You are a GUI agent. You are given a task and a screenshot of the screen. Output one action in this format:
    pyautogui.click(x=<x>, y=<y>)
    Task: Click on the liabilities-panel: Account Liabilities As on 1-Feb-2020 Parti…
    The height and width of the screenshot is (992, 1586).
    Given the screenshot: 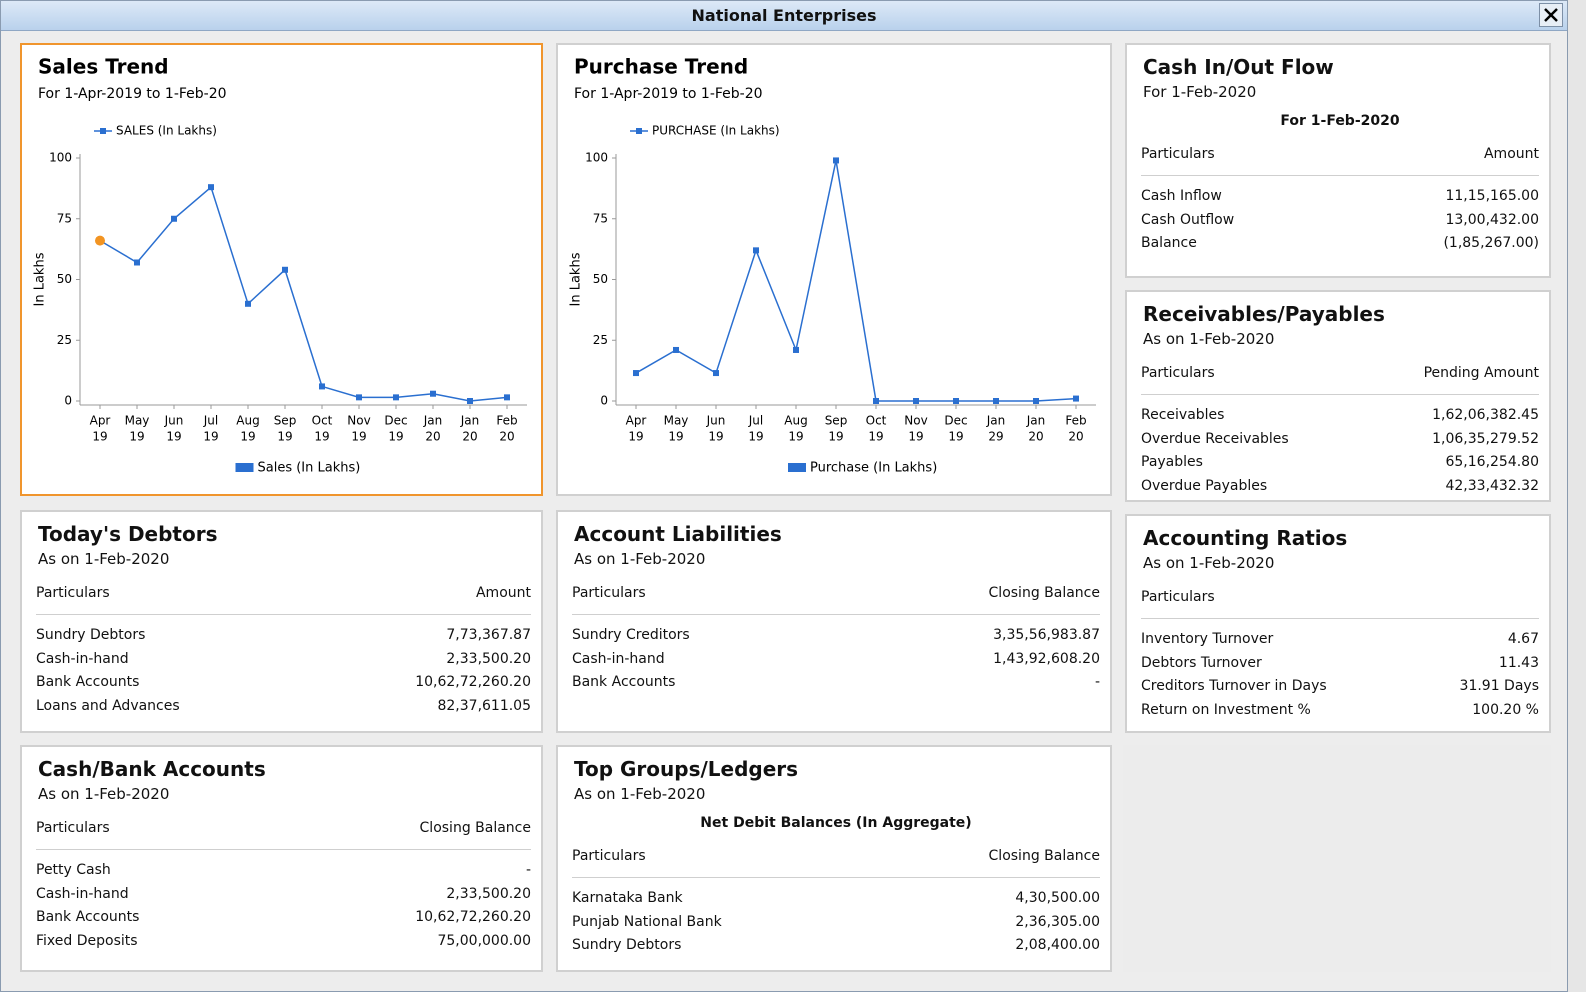 What is the action you would take?
    pyautogui.click(x=834, y=621)
    